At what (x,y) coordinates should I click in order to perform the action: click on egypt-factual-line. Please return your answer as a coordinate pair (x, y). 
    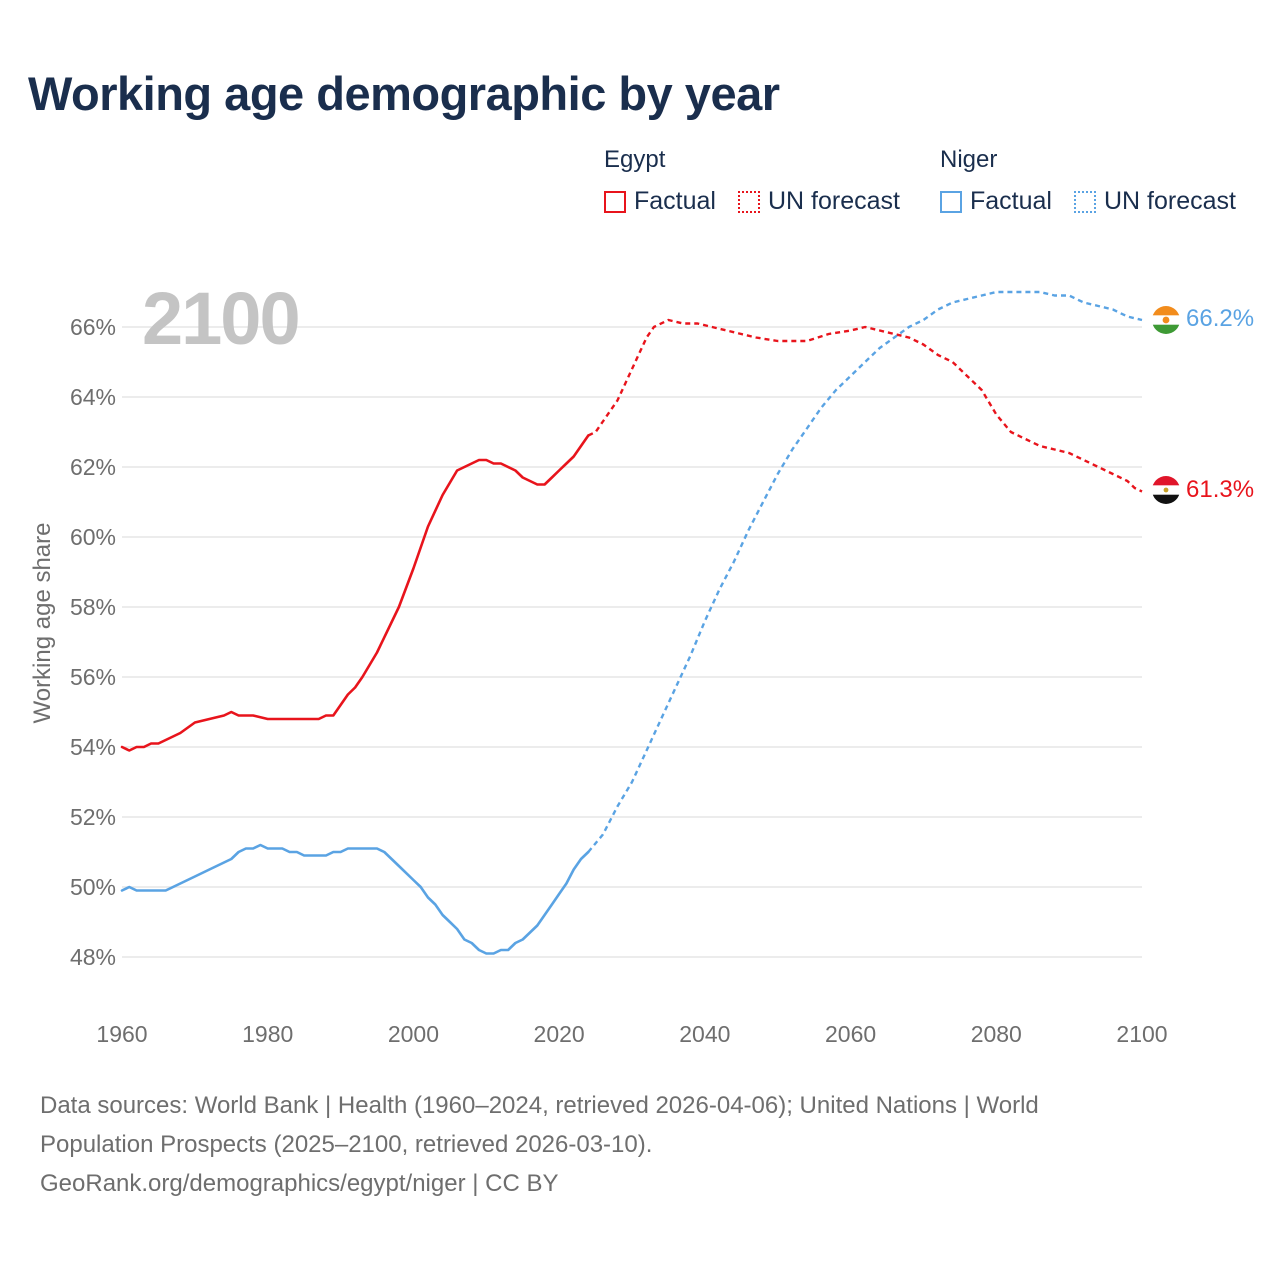
    Looking at the image, I should click on (355, 593).